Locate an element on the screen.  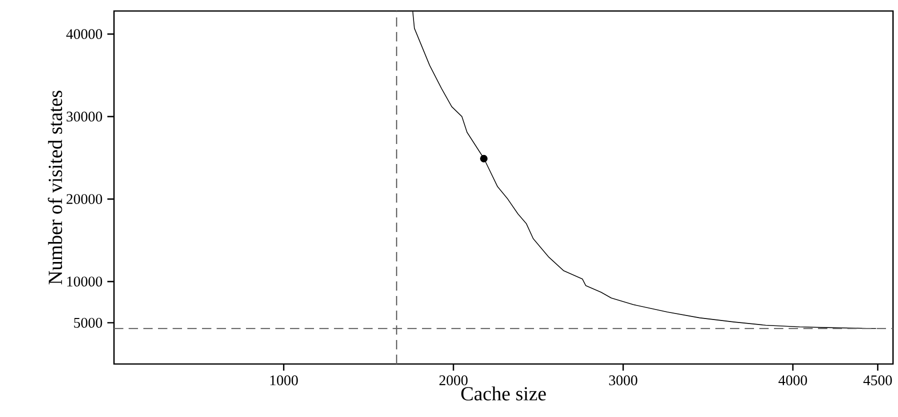
y-tick-label: 5000 is located at coordinates (88, 323).